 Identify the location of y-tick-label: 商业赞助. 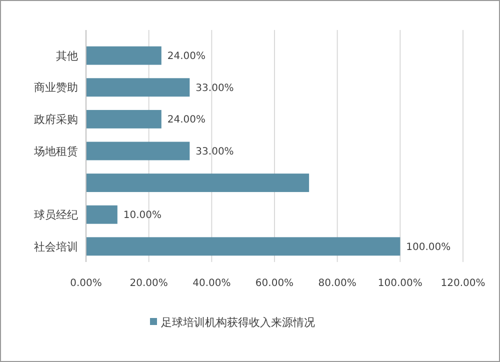
(56, 87).